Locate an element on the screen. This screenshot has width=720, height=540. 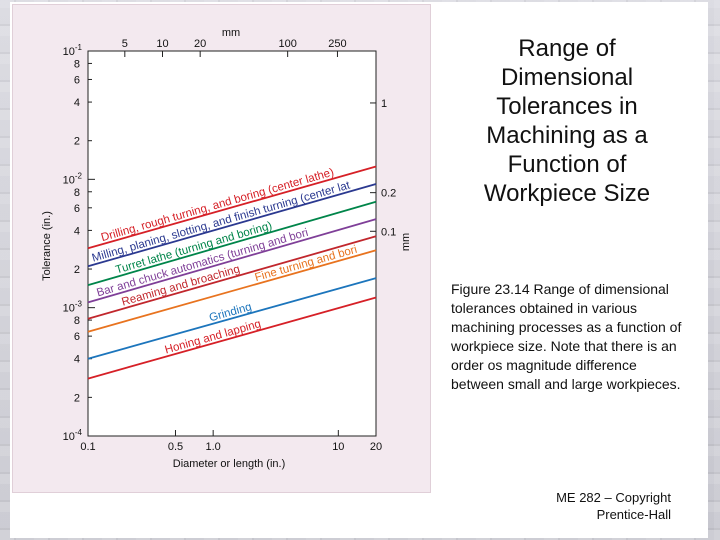
top-x-tick-label: 5 is located at coordinates (125, 44).